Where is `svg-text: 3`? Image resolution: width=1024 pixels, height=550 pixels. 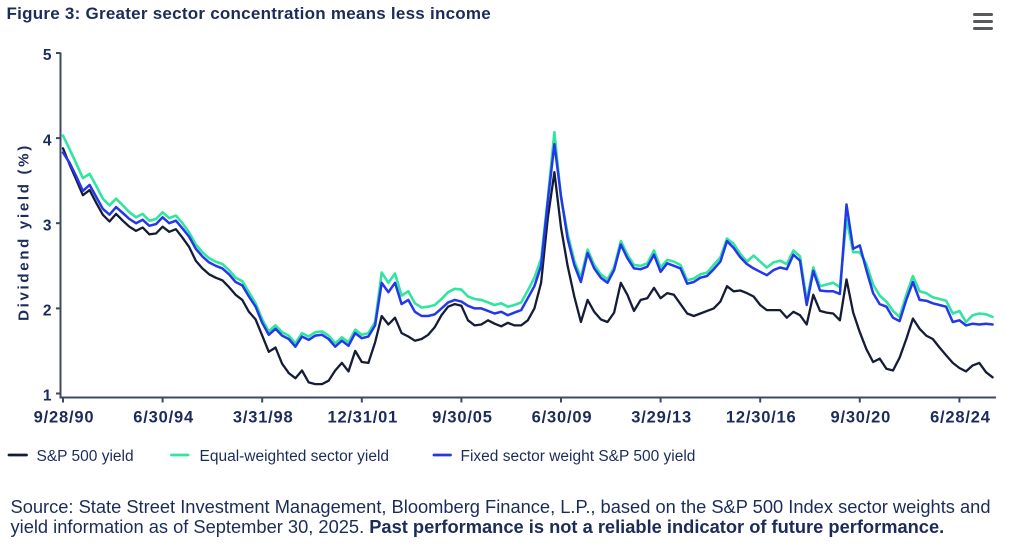
svg-text: 3 is located at coordinates (47, 225).